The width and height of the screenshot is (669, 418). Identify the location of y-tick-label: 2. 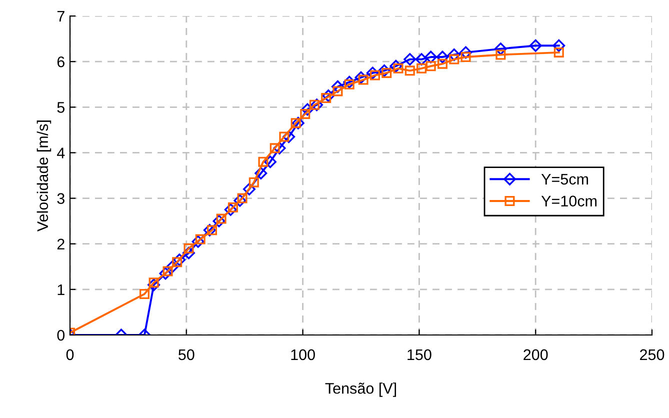
(60, 244).